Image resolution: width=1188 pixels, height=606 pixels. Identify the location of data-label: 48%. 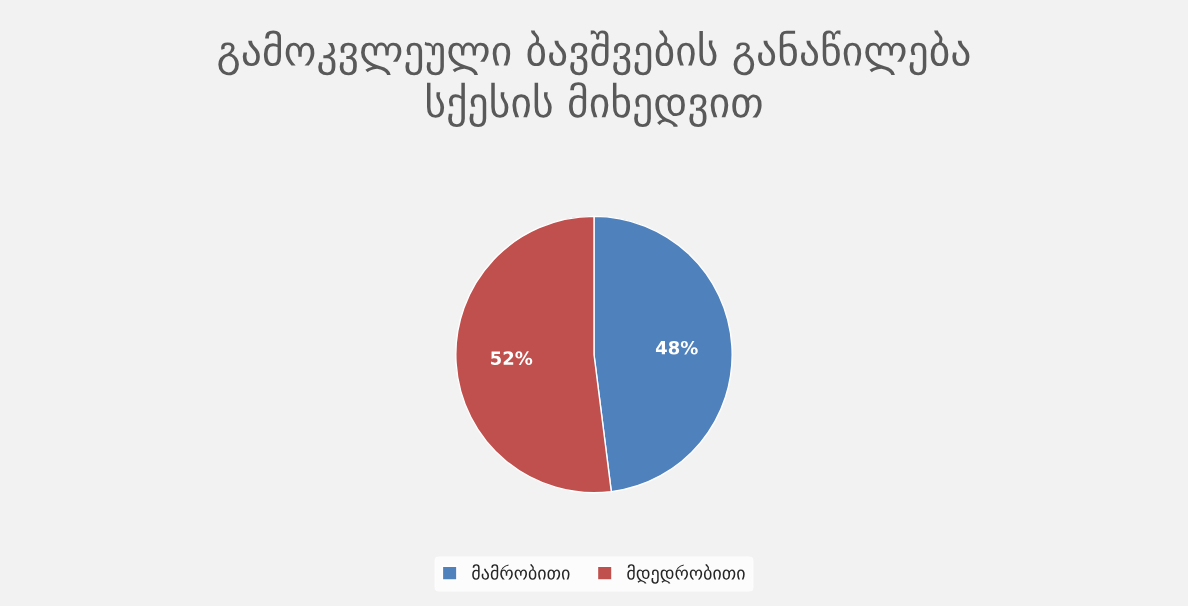
(676, 347).